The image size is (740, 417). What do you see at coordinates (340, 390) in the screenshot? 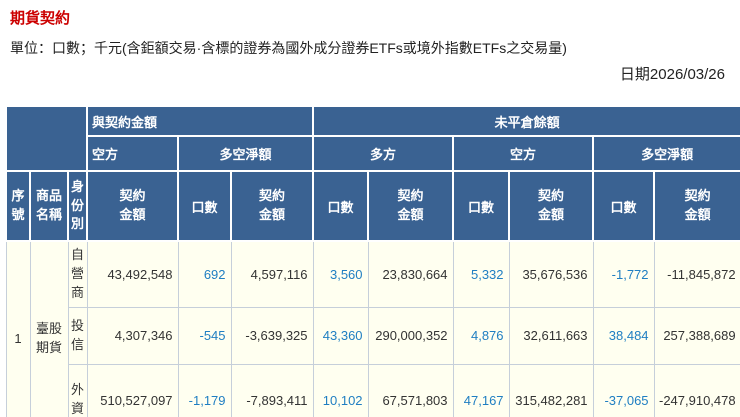
I see `qty-cell: 10,102` at bounding box center [340, 390].